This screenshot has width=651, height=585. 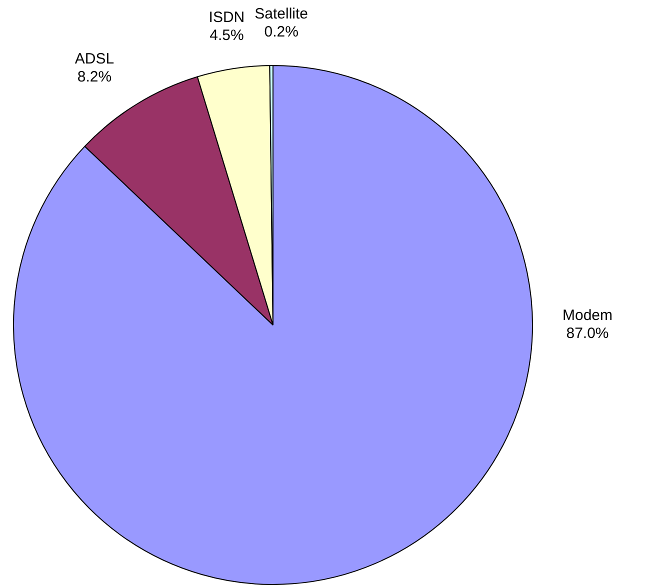 I want to click on slice-label: ADSL, so click(x=94, y=59).